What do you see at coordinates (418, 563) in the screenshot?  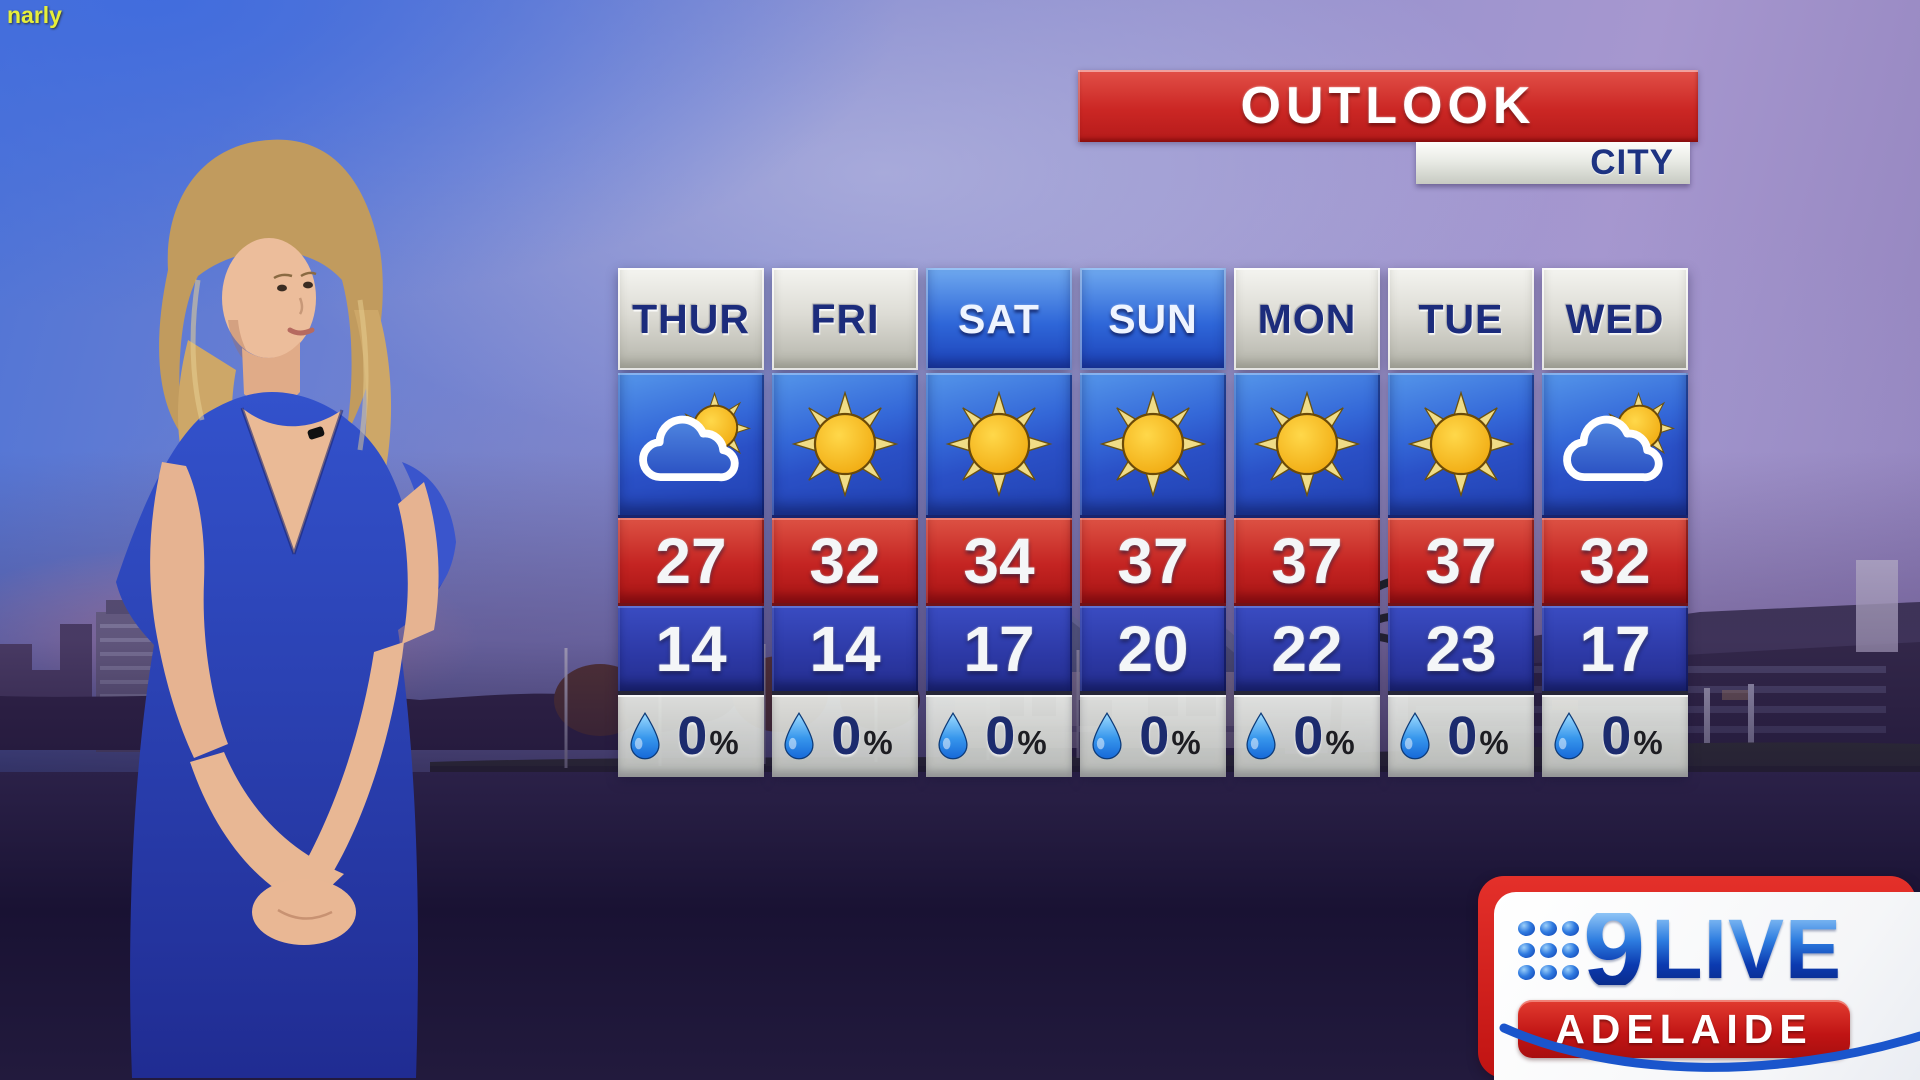 I see `left-arm` at bounding box center [418, 563].